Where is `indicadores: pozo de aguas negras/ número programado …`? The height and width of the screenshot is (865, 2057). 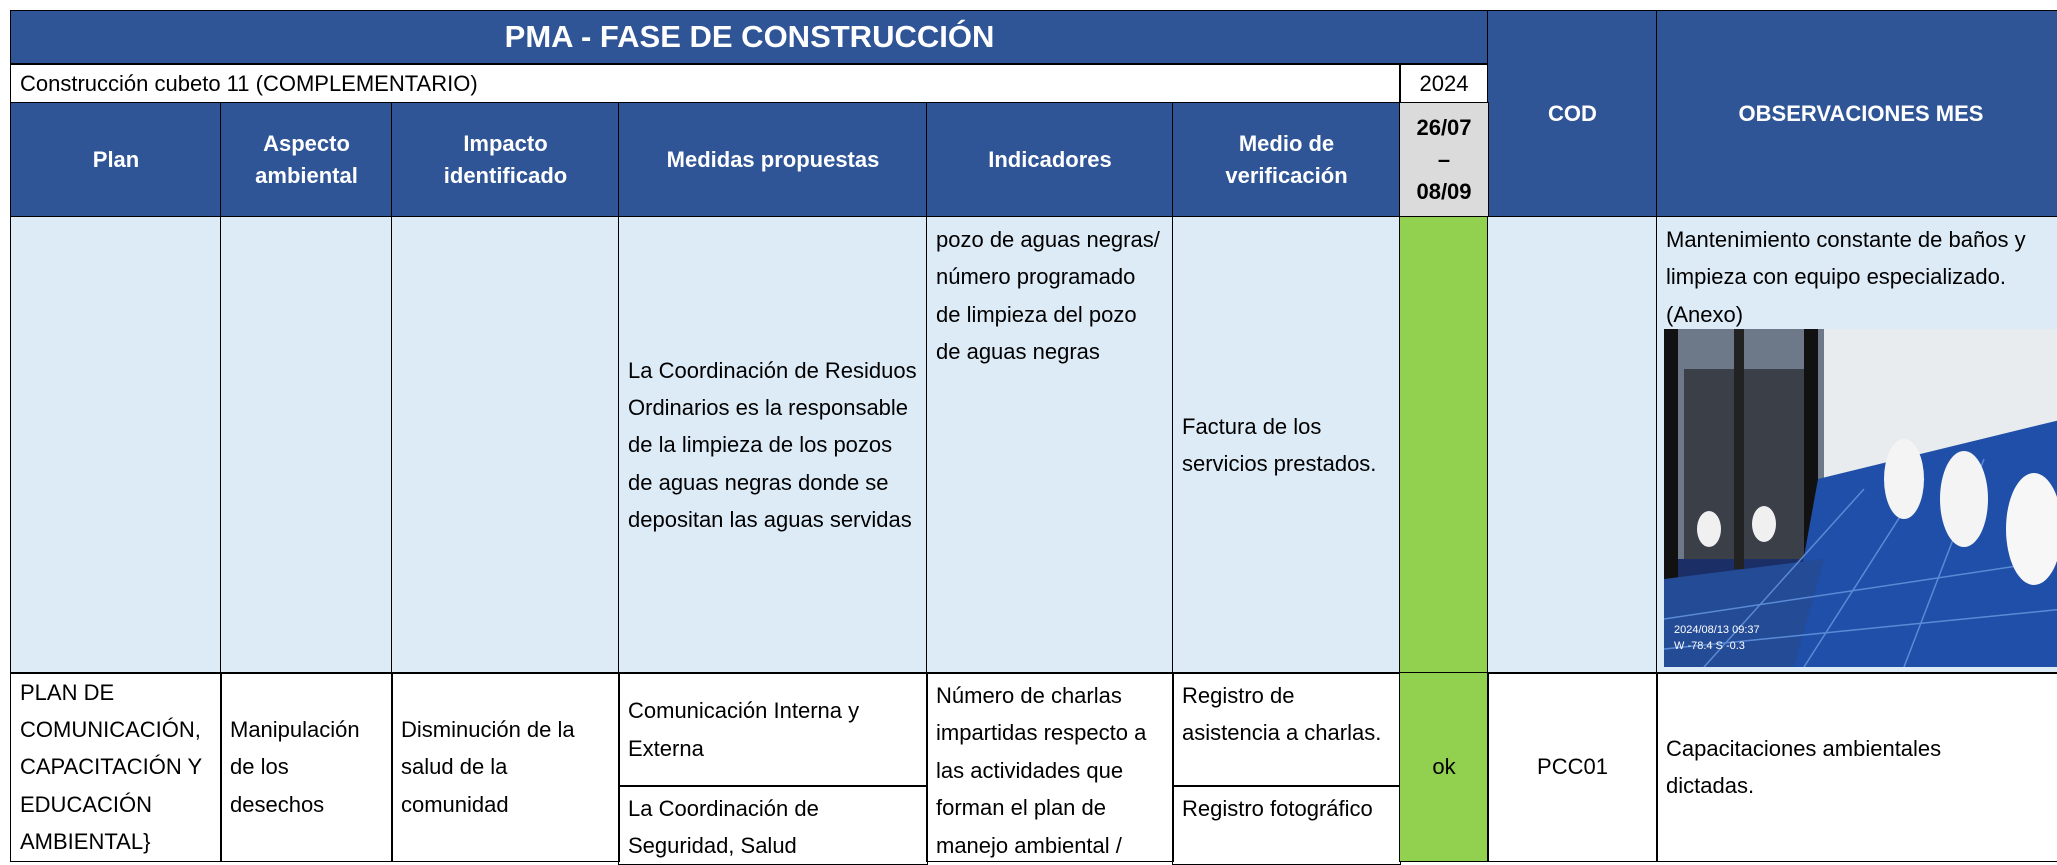 indicadores: pozo de aguas negras/ número programado … is located at coordinates (1048, 296).